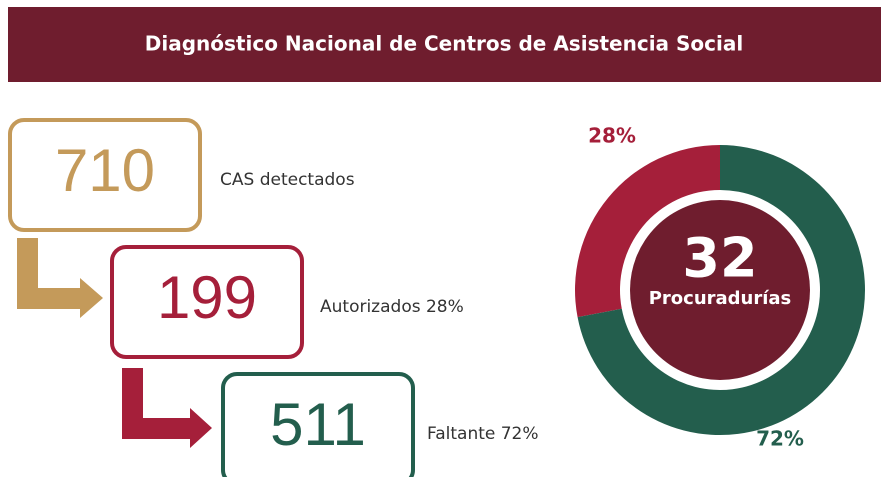 This screenshot has height=477, width=889. What do you see at coordinates (392, 307) in the screenshot?
I see `box-label: Autorizados 28%` at bounding box center [392, 307].